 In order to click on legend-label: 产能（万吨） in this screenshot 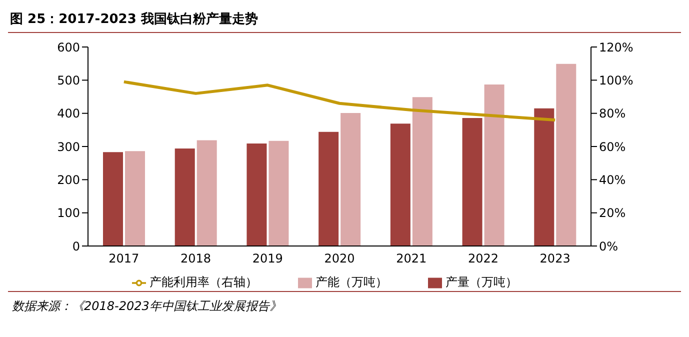, I will do `click(352, 282)`.